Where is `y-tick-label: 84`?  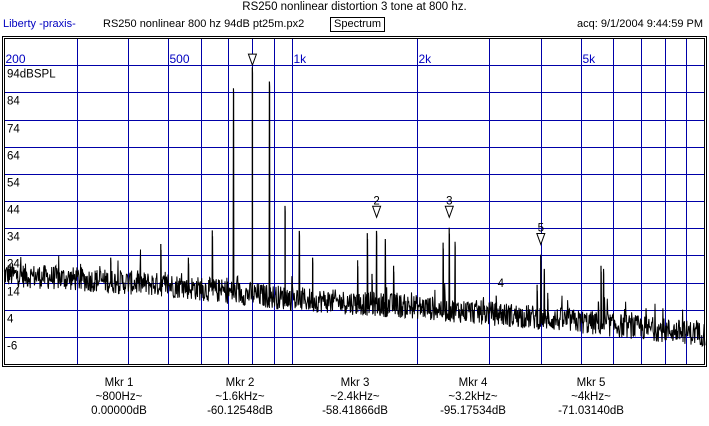 y-tick-label: 84 is located at coordinates (13, 102).